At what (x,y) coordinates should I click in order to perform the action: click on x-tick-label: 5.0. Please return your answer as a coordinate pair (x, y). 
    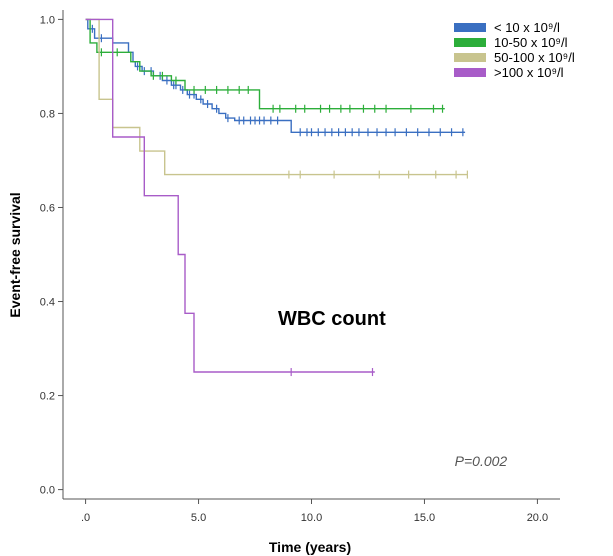
    Looking at the image, I should click on (198, 518).